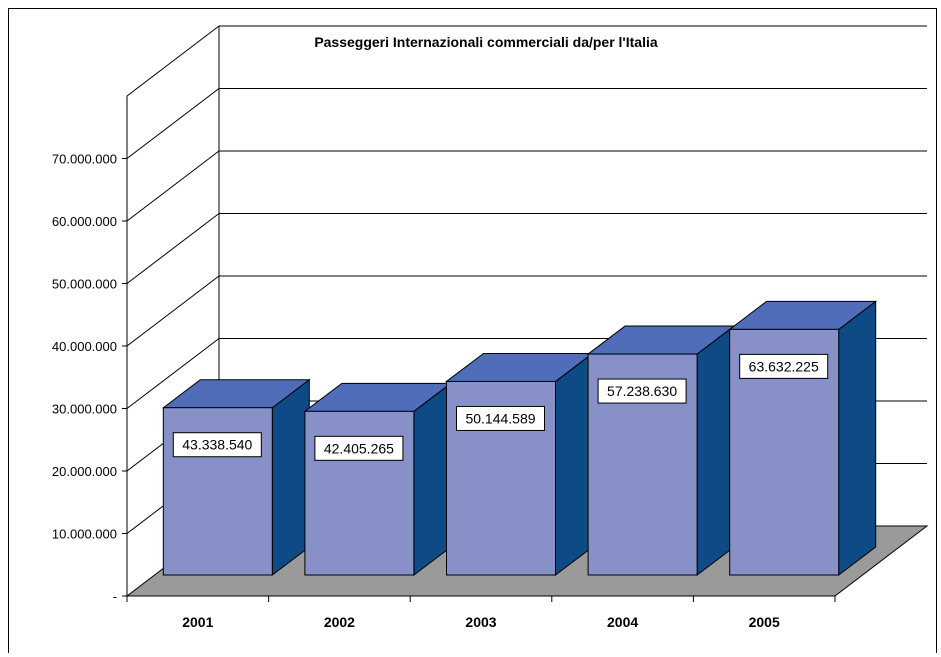  I want to click on x-tick-label: 2003, so click(480, 622).